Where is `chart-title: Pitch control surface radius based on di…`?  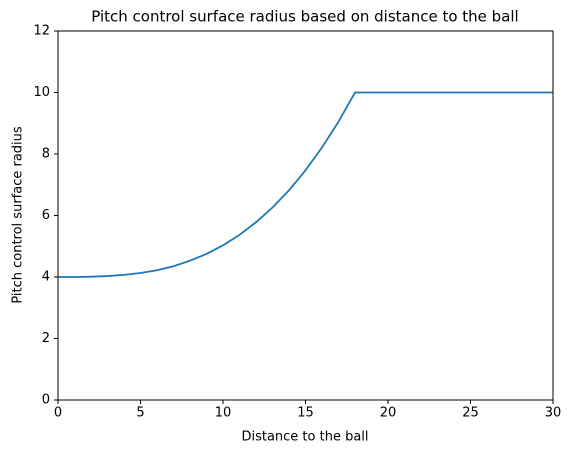 chart-title: Pitch control surface radius based on di… is located at coordinates (304, 17).